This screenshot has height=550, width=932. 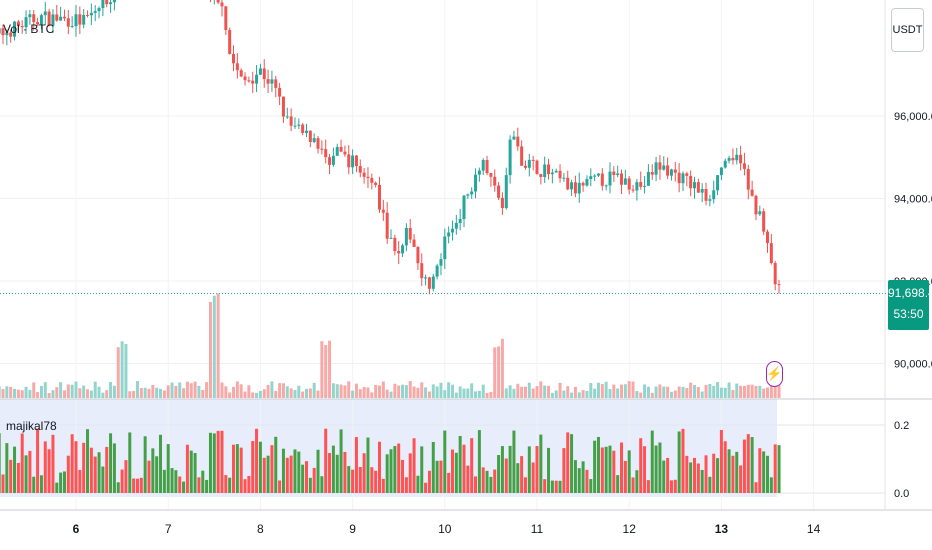 What do you see at coordinates (774, 374) in the screenshot?
I see `lightning-icon: ⚡` at bounding box center [774, 374].